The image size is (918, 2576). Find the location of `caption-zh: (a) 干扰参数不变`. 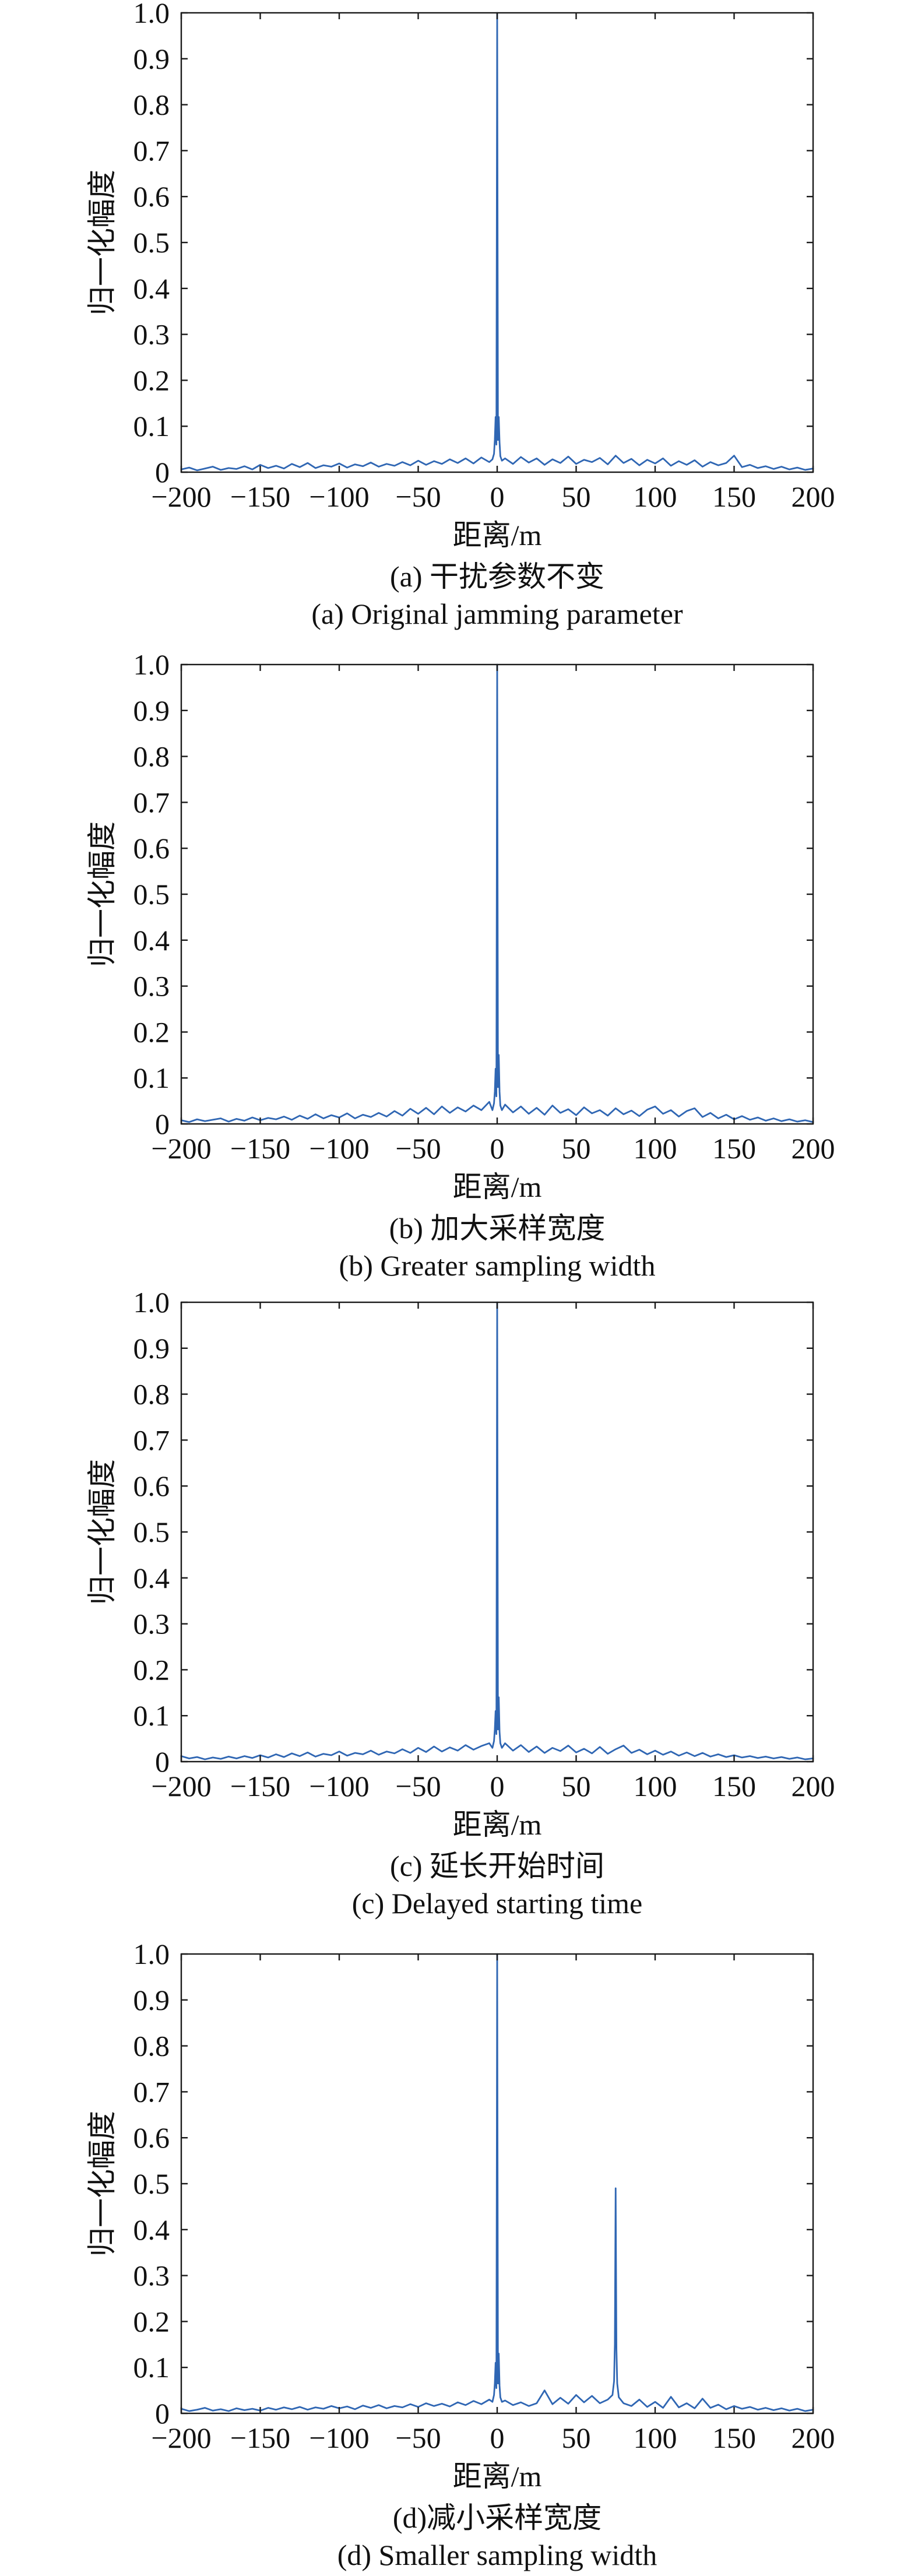

caption-zh: (a) 干扰参数不变 is located at coordinates (497, 576).